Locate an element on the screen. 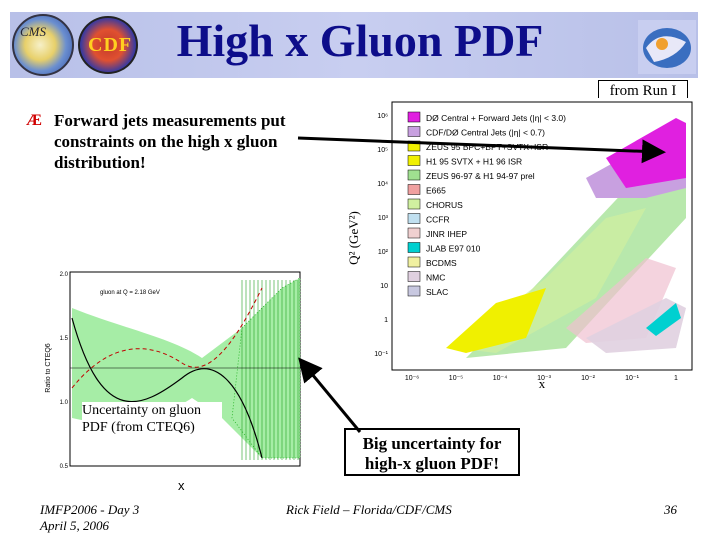 The height and width of the screenshot is (540, 720). ratio-plot-x-label: x is located at coordinates (181, 485).